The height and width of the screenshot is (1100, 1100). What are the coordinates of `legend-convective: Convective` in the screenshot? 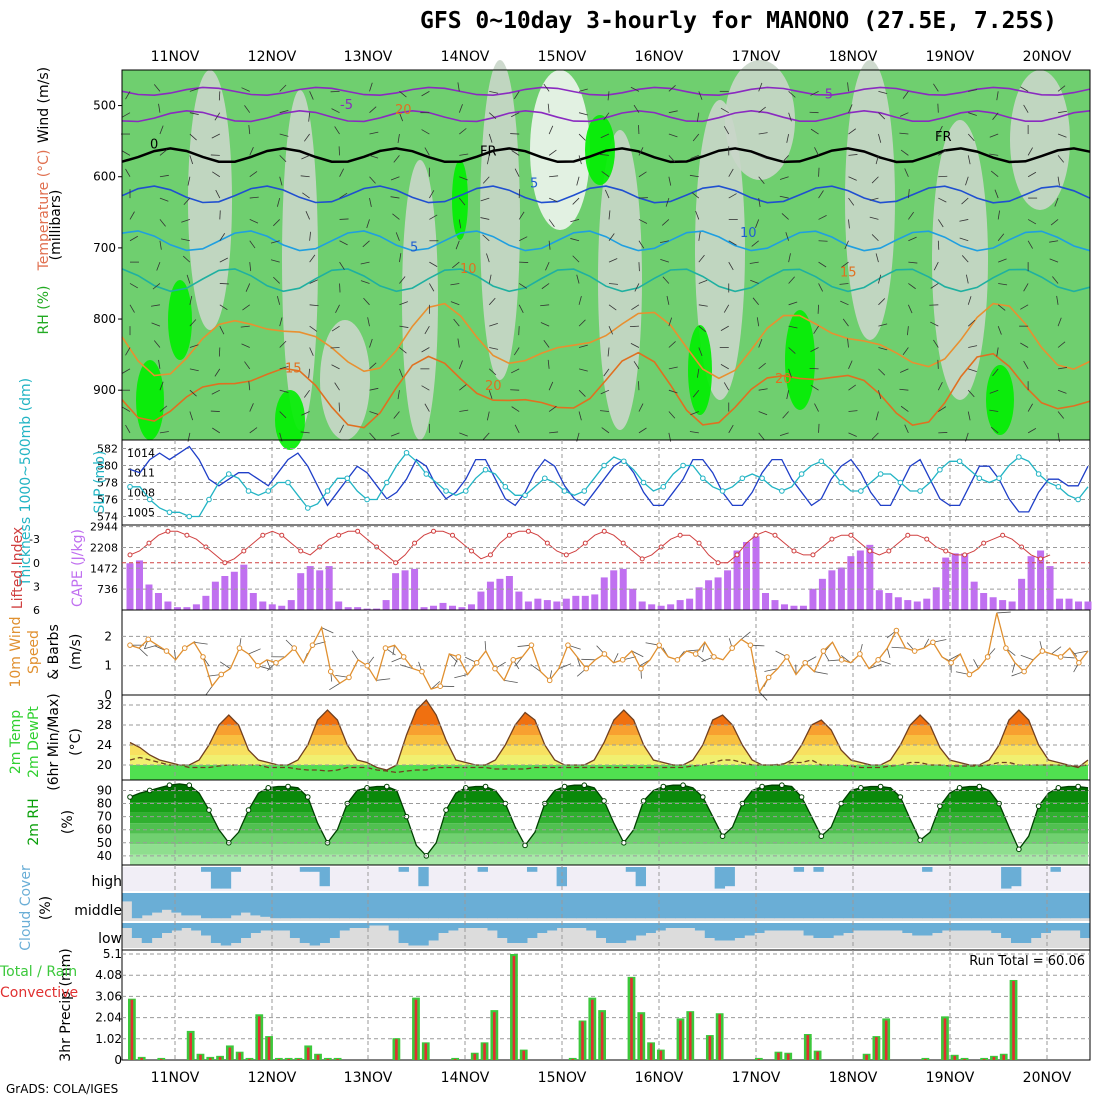 It's located at (39, 993).